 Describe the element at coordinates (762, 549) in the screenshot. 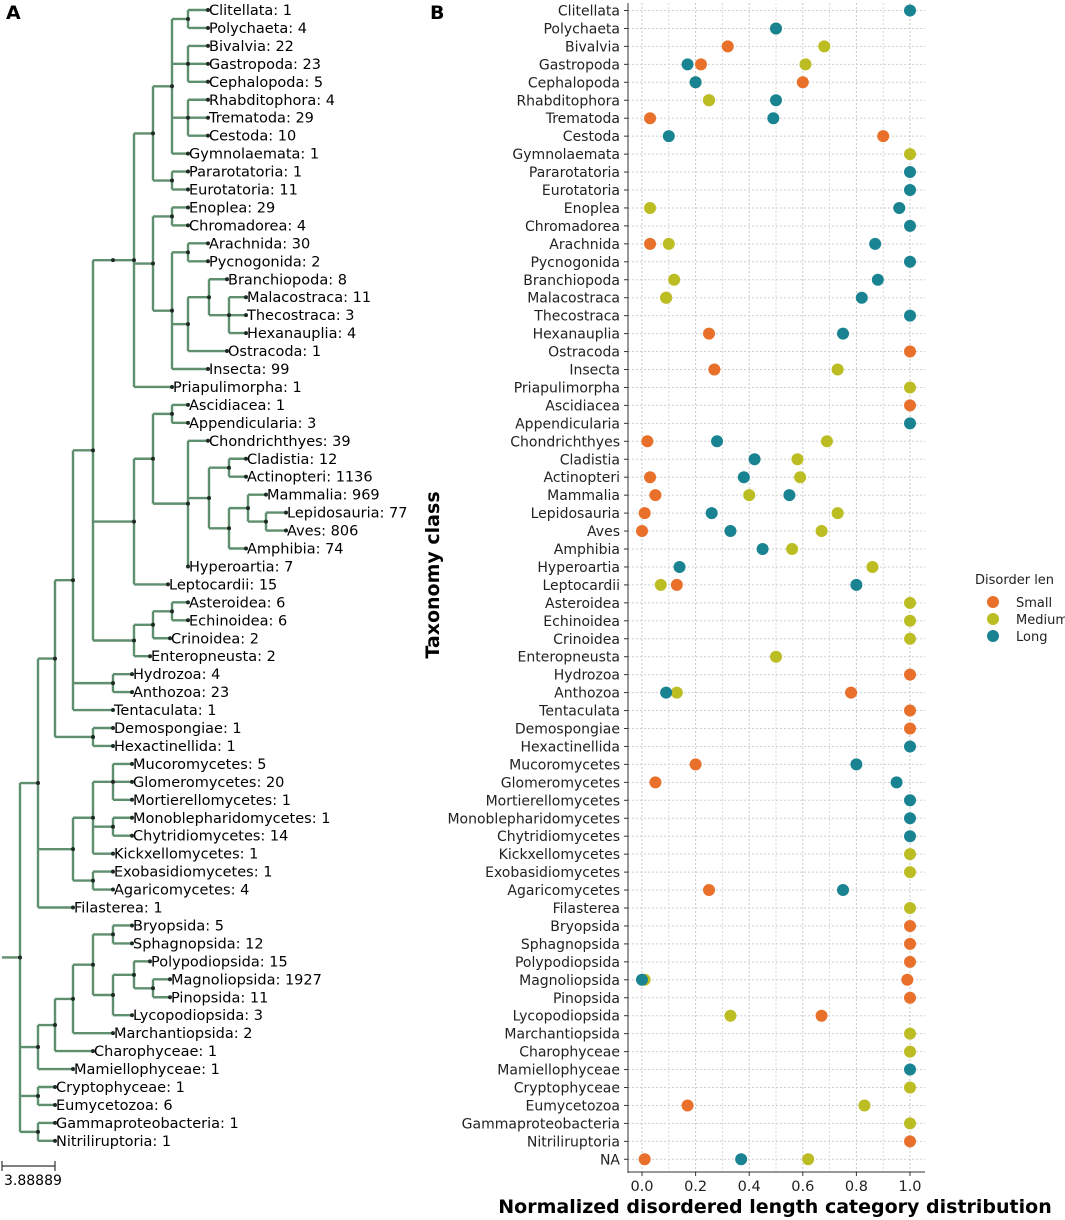

I see `point-long-amphibia` at that location.